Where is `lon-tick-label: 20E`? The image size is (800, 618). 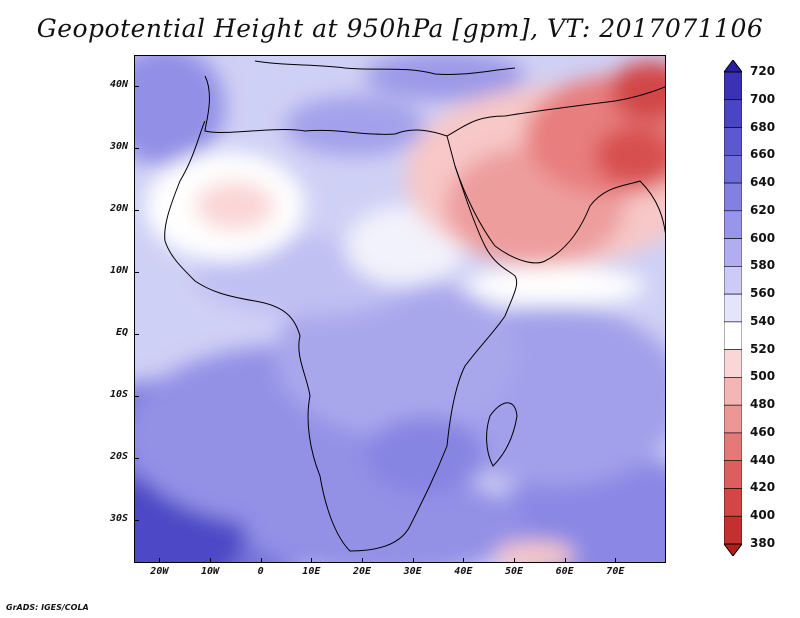 lon-tick-label: 20E is located at coordinates (362, 571).